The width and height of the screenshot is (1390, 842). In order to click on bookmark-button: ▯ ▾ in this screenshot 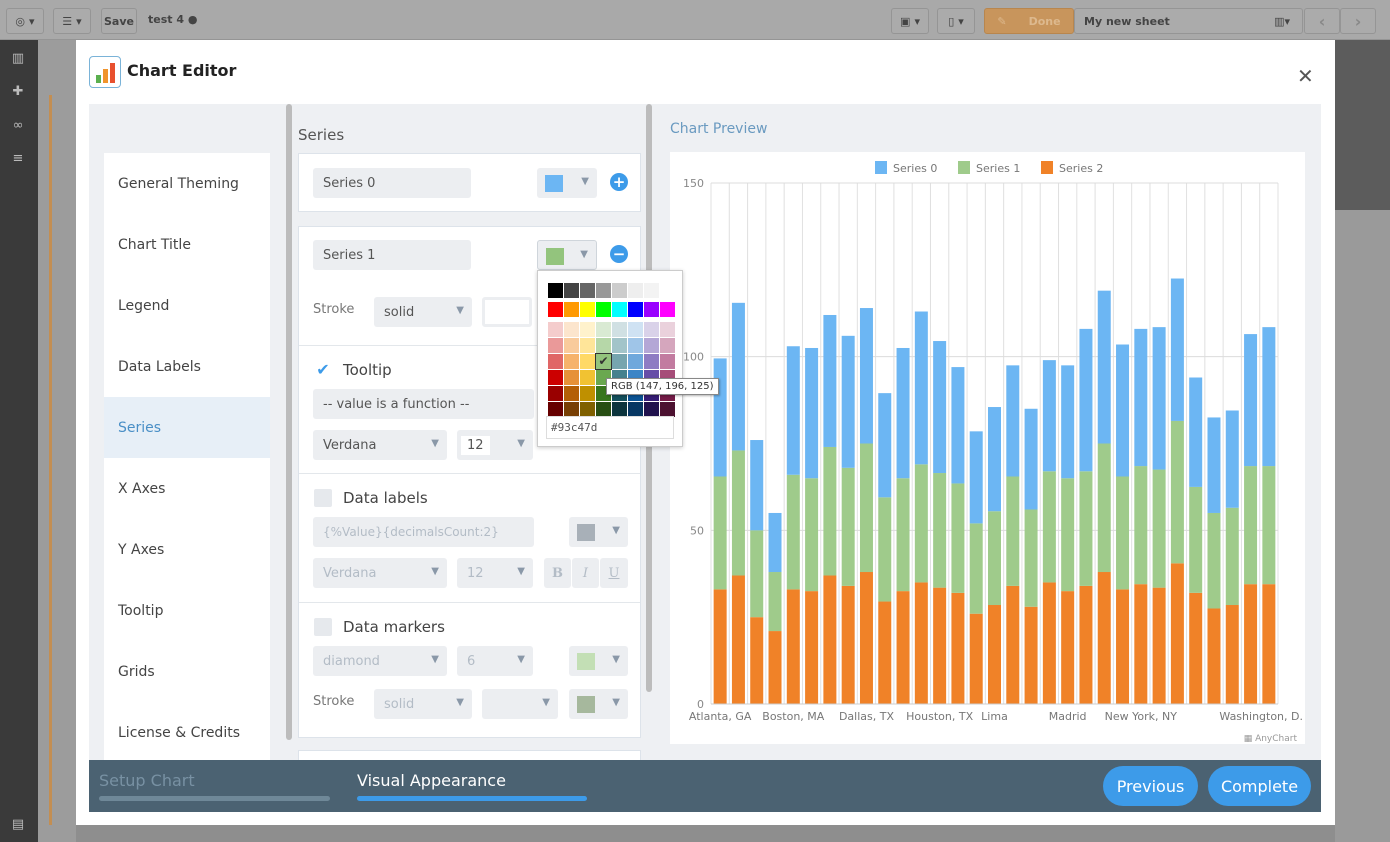, I will do `click(956, 21)`.